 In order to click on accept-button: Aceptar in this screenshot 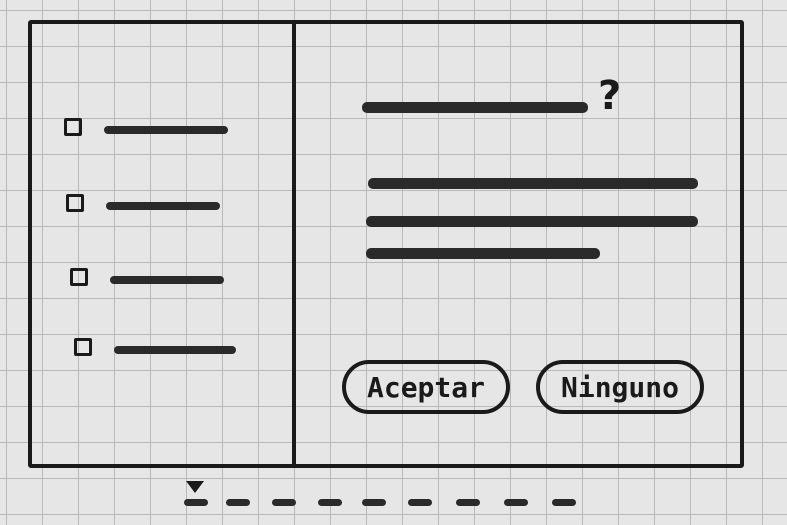, I will do `click(426, 387)`.